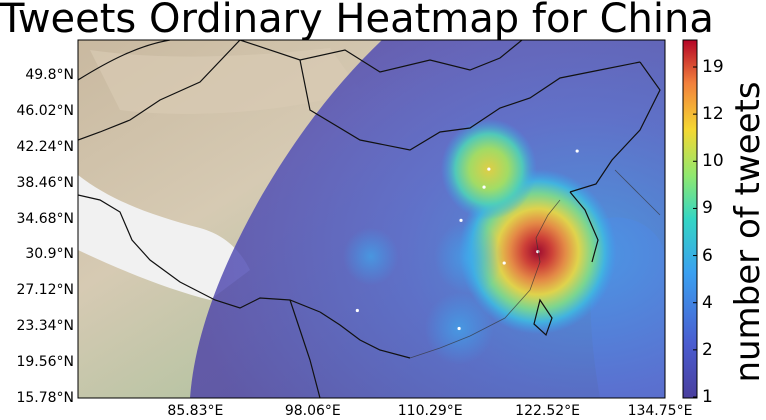  What do you see at coordinates (615, 127) in the screenshot?
I see `border-northeast` at bounding box center [615, 127].